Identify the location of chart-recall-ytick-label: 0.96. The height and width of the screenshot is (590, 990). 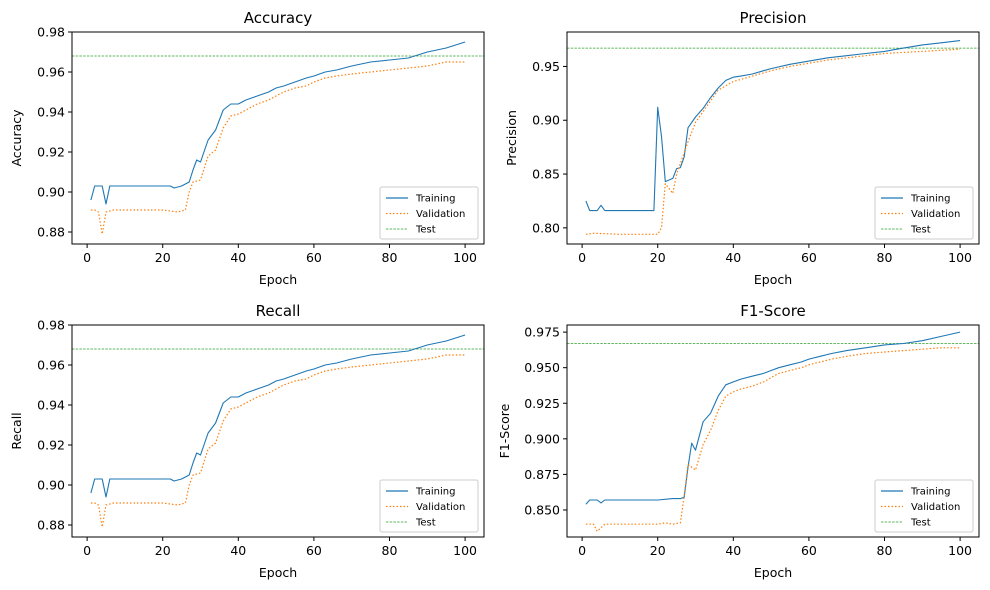
(51, 365).